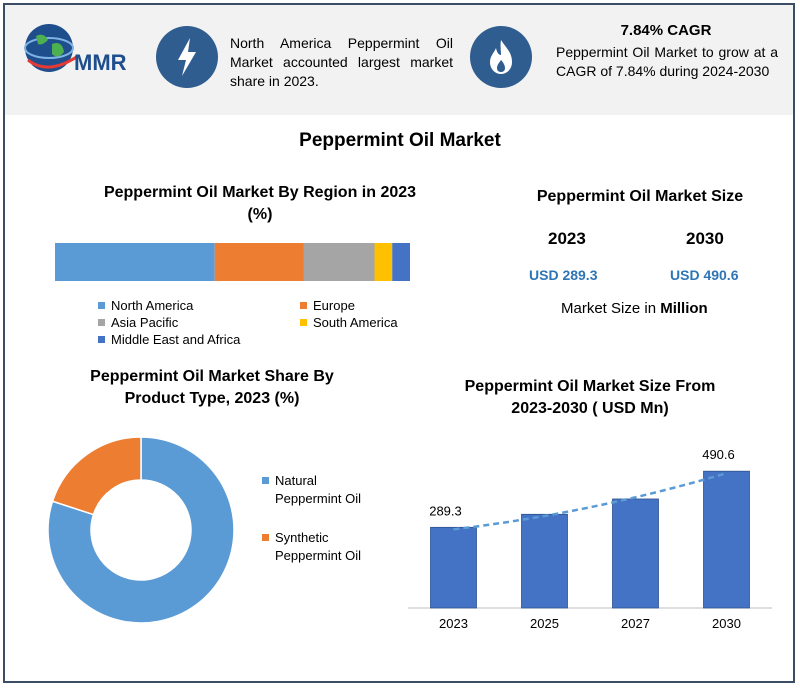  What do you see at coordinates (635, 623) in the screenshot?
I see `x-tick-label: 2027` at bounding box center [635, 623].